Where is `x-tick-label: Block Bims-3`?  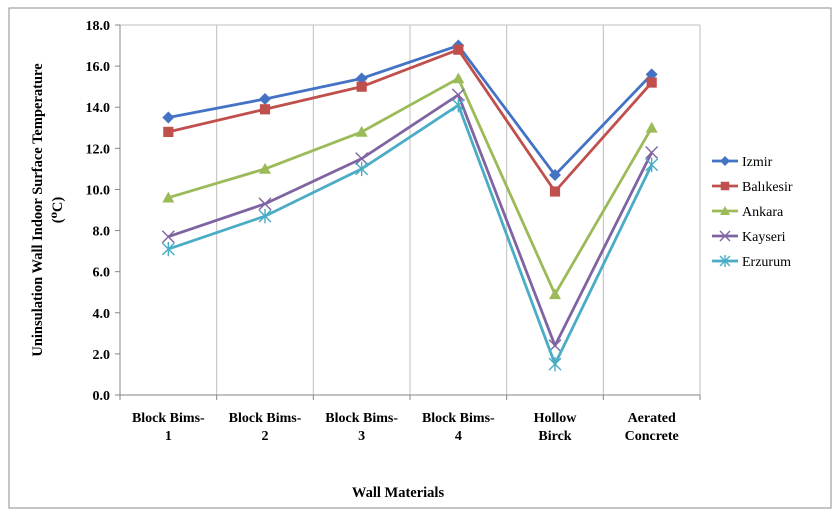 x-tick-label: Block Bims-3 is located at coordinates (361, 427).